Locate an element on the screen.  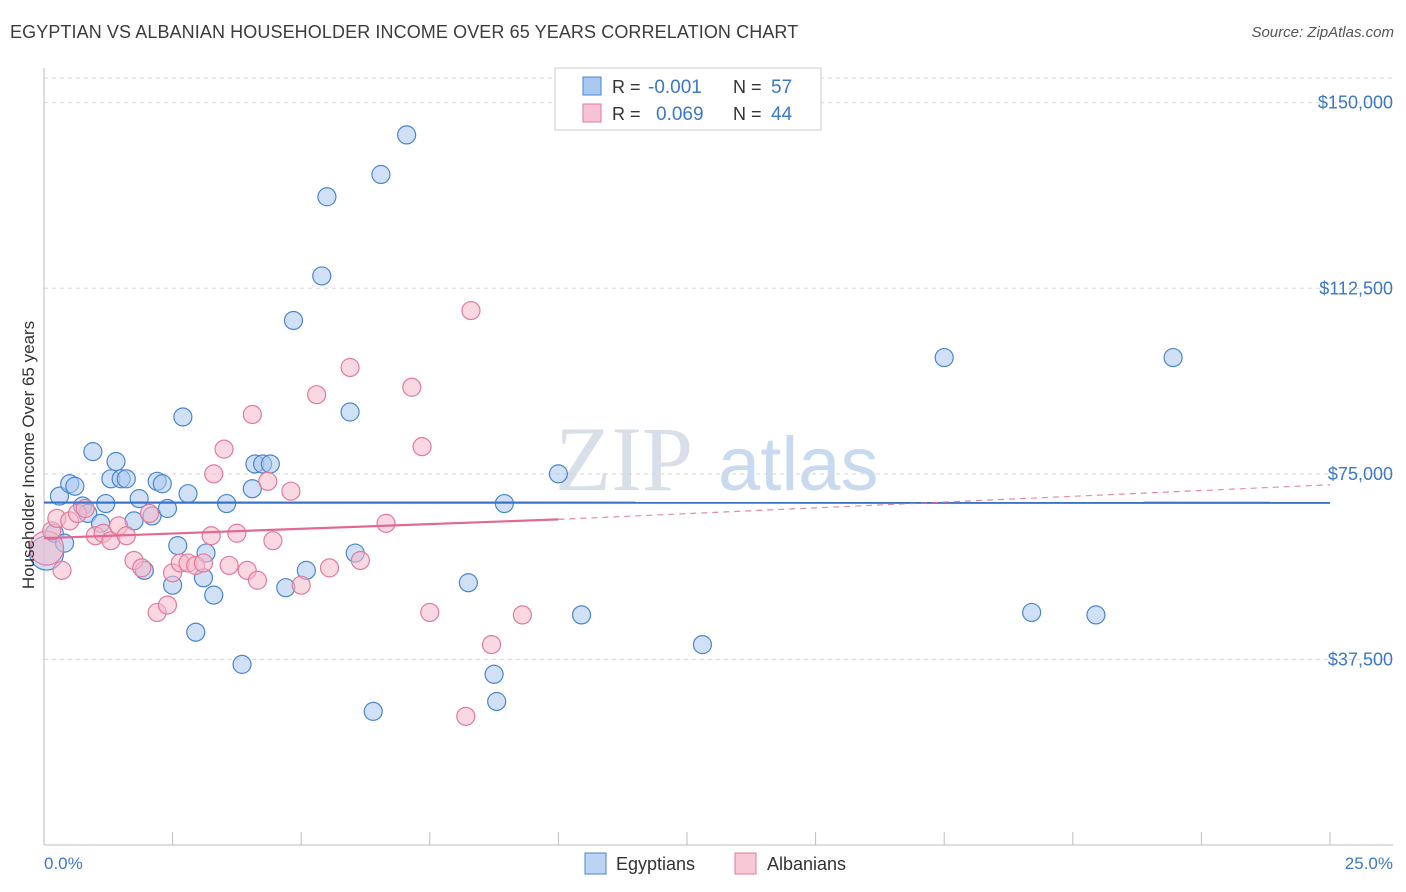
stats-r-value-albanians: 0.069 is located at coordinates (680, 114).